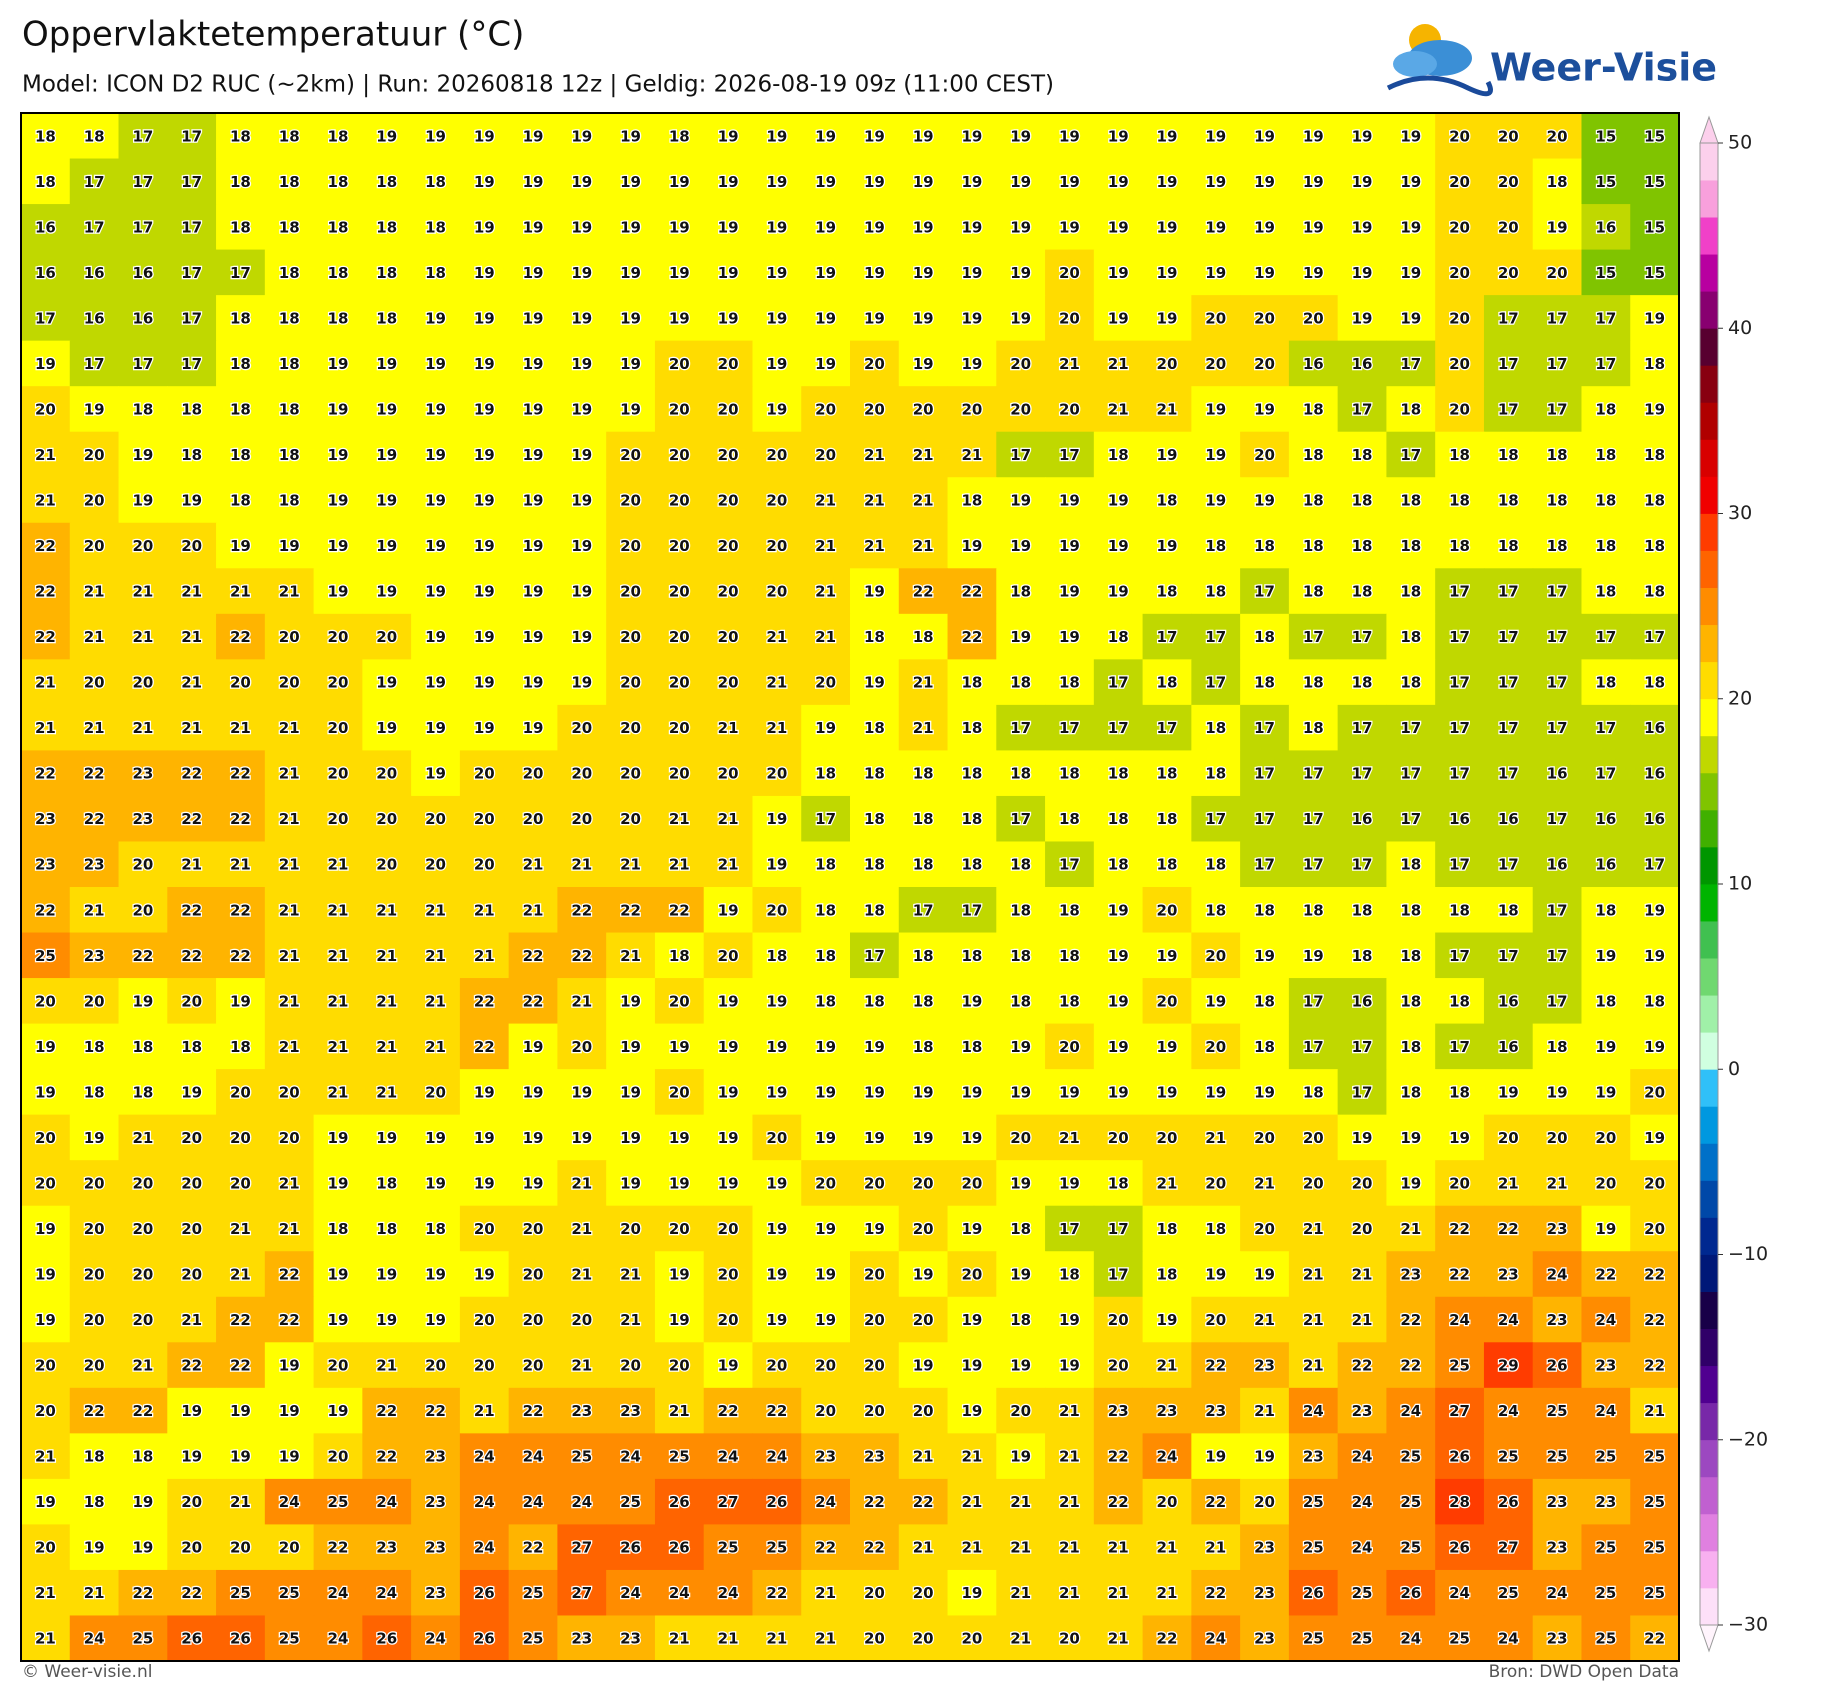 The height and width of the screenshot is (1681, 1824). Describe the element at coordinates (1215, 1411) in the screenshot. I see `temperature-label: 23` at that location.